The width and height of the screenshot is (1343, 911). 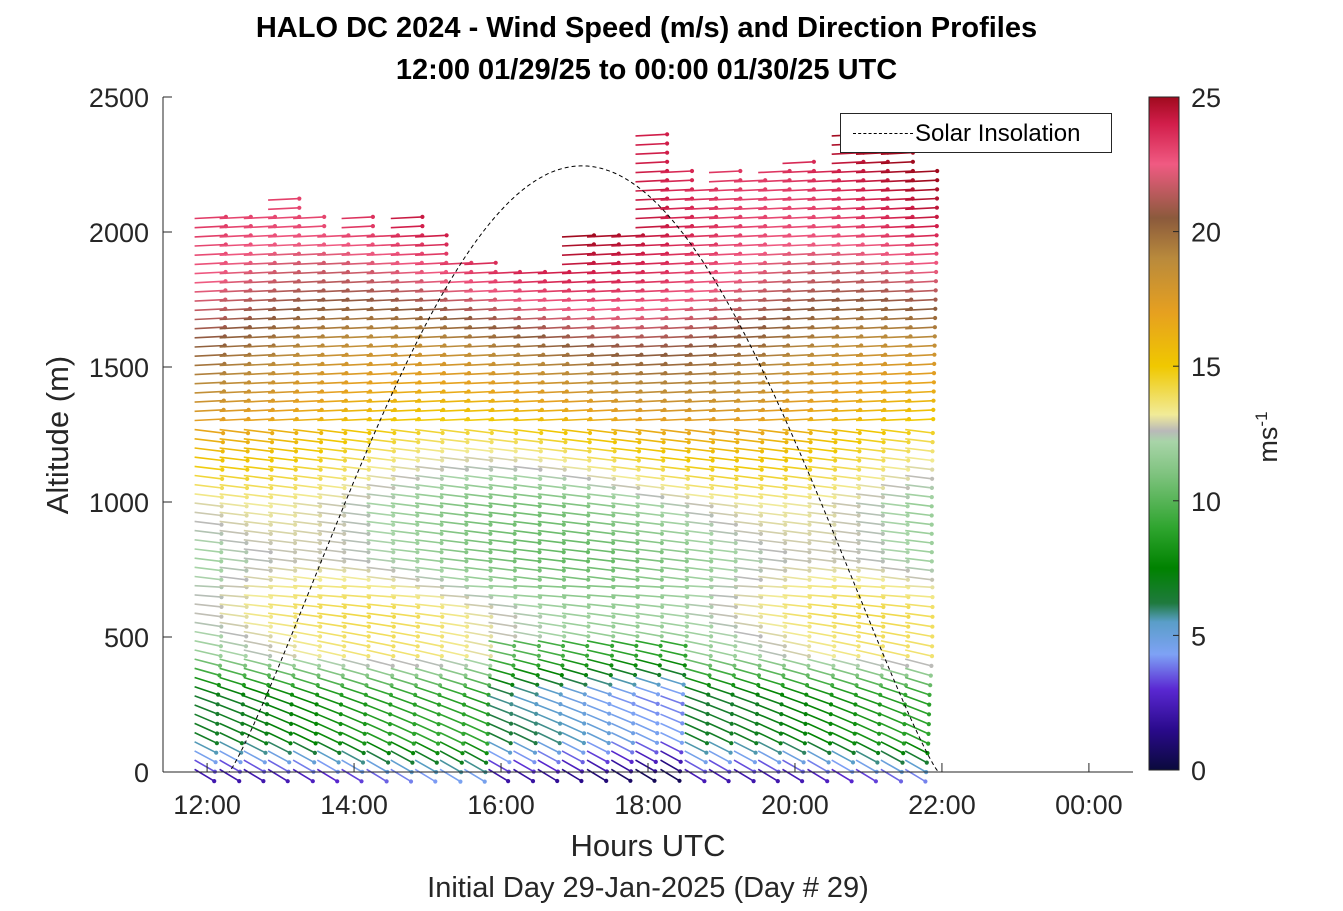 I want to click on x-axis-sublabel: Initial Day 29-Jan-2025 (Day # 29), so click(x=648, y=888).